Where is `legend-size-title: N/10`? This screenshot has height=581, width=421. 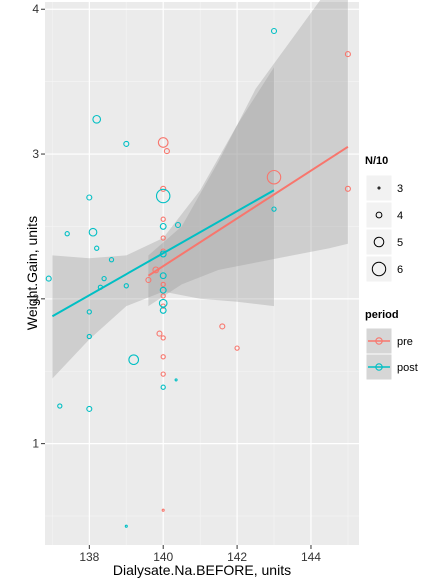
legend-size-title: N/10 is located at coordinates (376, 161).